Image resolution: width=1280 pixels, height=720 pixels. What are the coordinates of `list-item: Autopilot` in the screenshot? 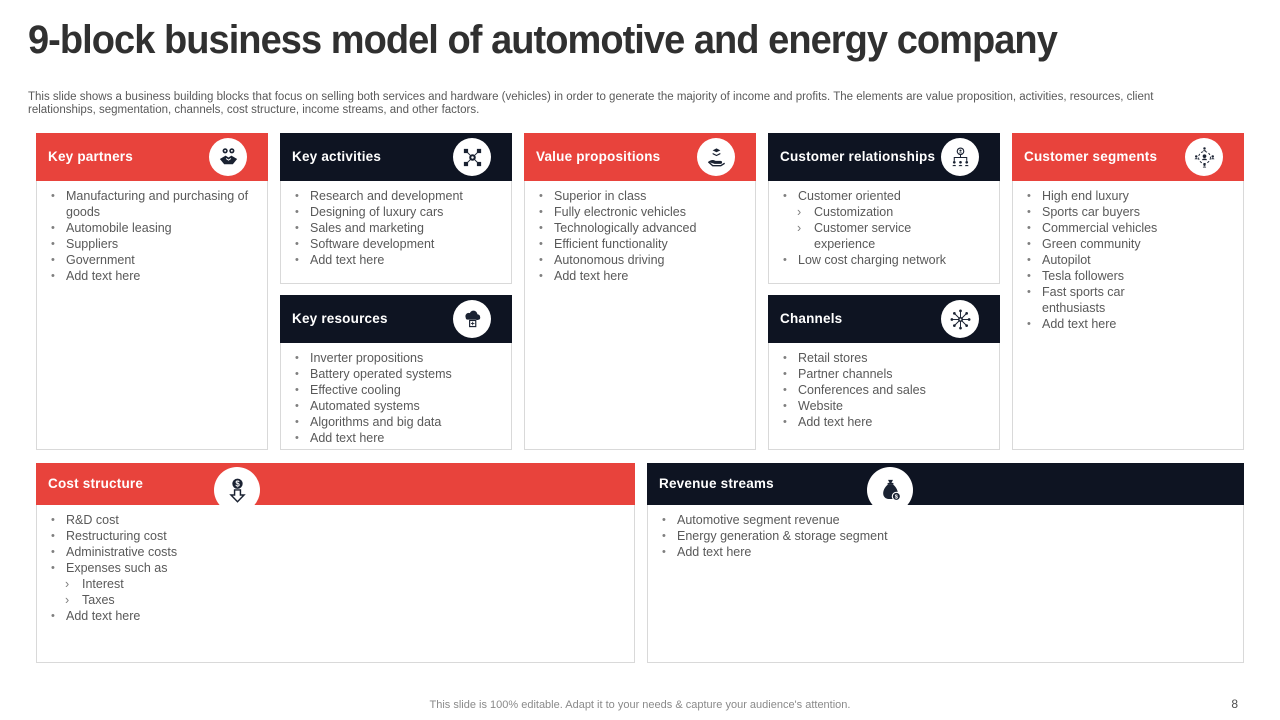 It's located at (1102, 260).